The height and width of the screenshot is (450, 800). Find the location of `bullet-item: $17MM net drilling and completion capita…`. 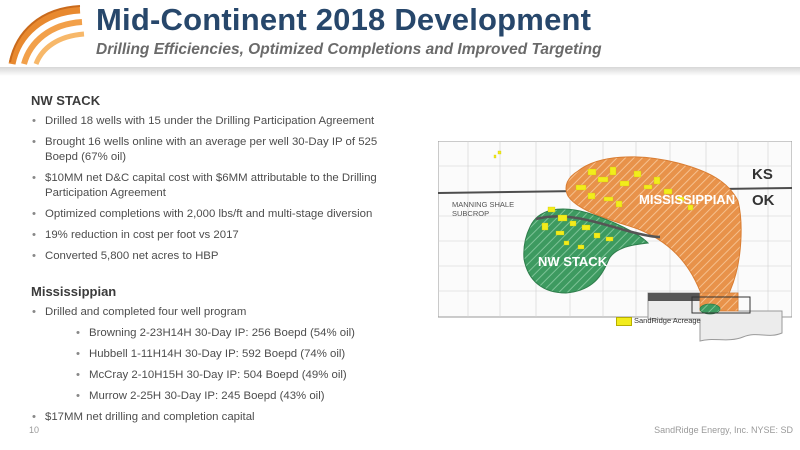

bullet-item: $17MM net drilling and completion capita… is located at coordinates (231, 417).